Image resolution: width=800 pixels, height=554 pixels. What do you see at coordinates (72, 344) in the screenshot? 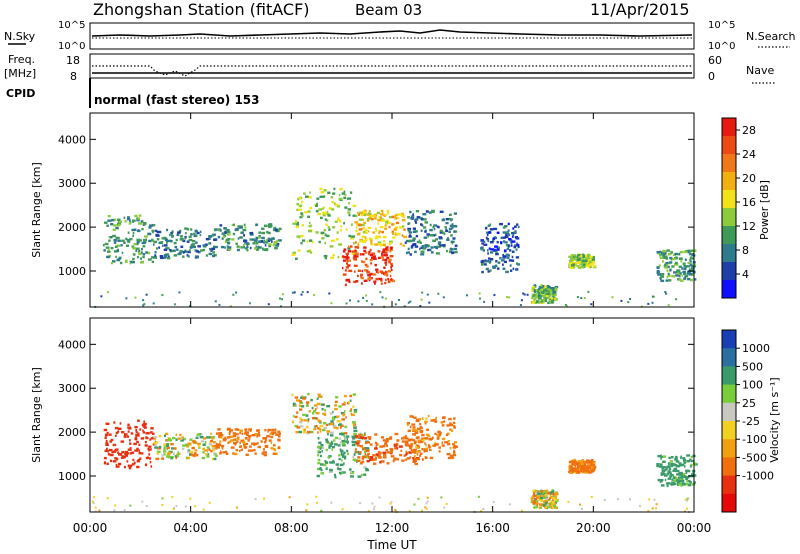
I see `velocity-ytick-label: 4000` at bounding box center [72, 344].